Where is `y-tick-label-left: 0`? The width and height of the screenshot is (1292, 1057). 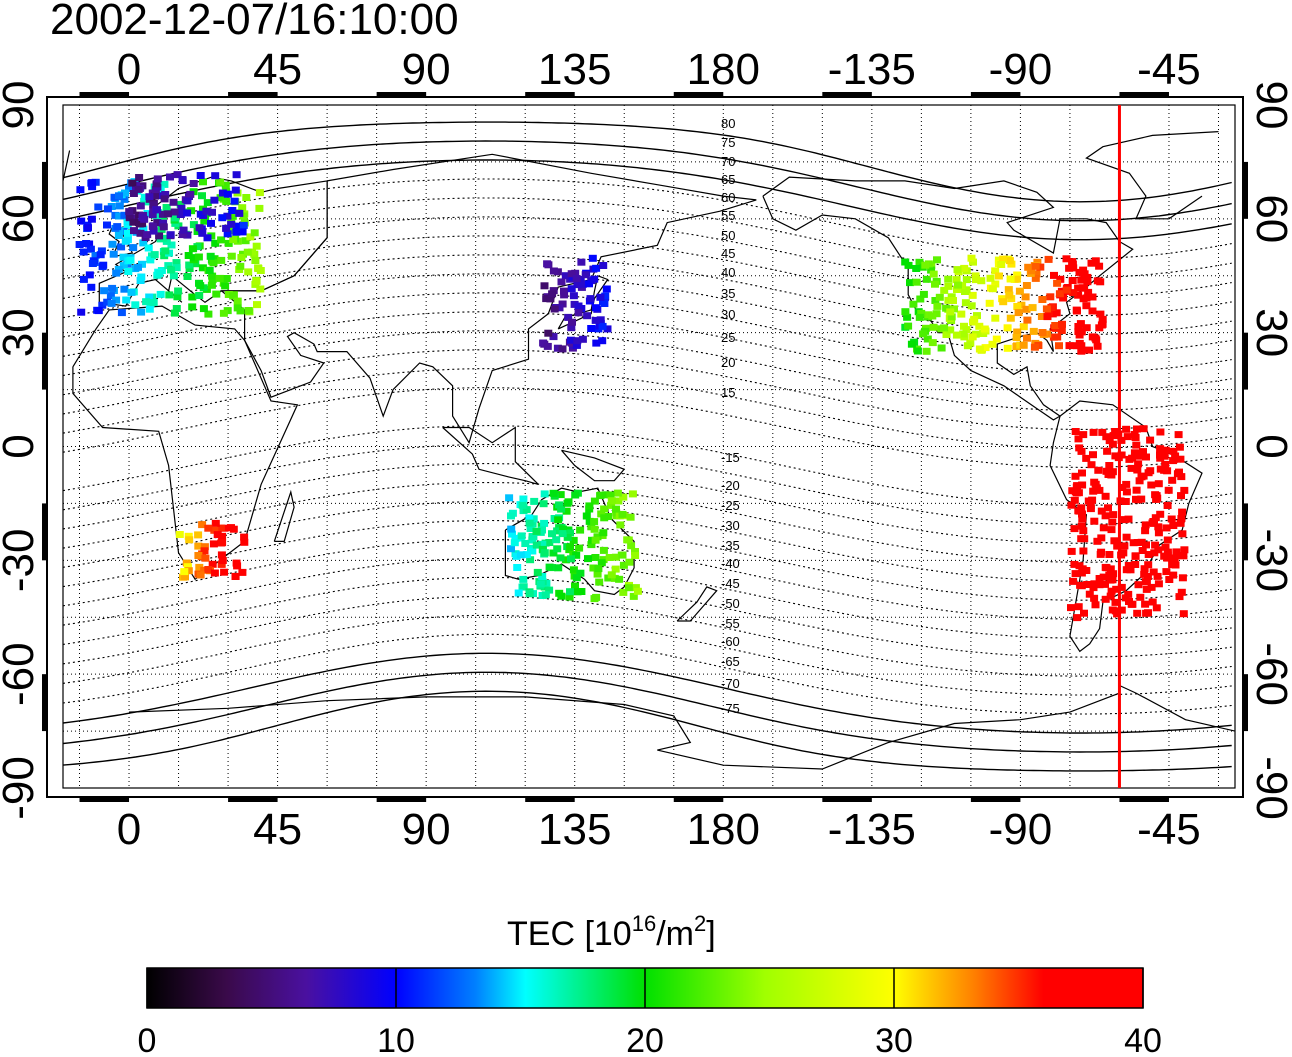 y-tick-label-left: 0 is located at coordinates (21, 446).